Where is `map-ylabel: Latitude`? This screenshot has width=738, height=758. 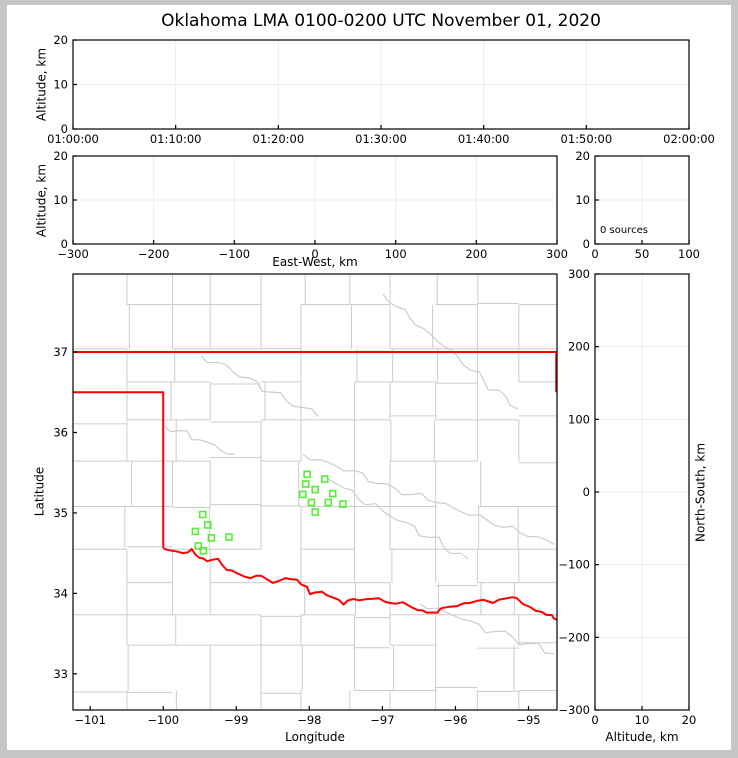
map-ylabel: Latitude is located at coordinates (39, 491).